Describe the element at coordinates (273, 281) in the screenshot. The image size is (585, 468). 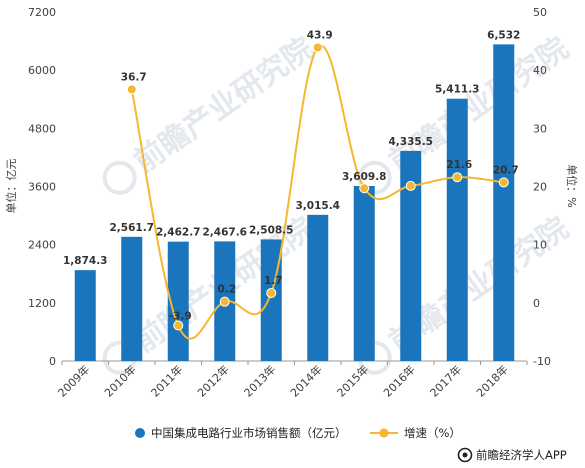
I see `growth-value-label: 1.7` at that location.